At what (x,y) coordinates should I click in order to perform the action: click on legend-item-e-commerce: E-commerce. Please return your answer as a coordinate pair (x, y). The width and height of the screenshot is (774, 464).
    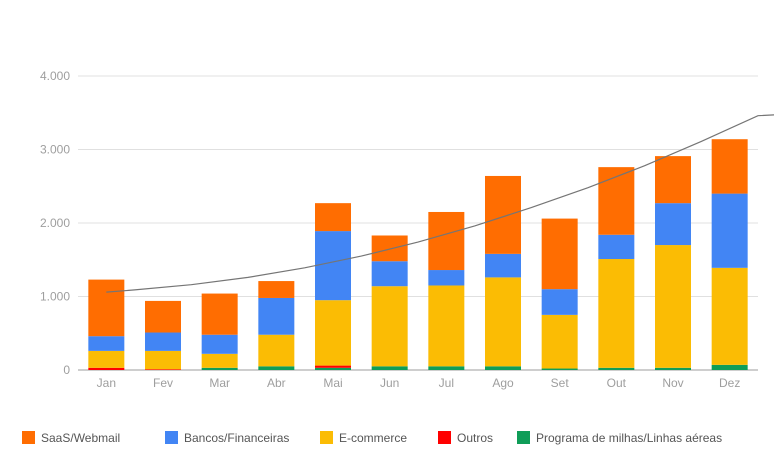
    Looking at the image, I should click on (363, 438).